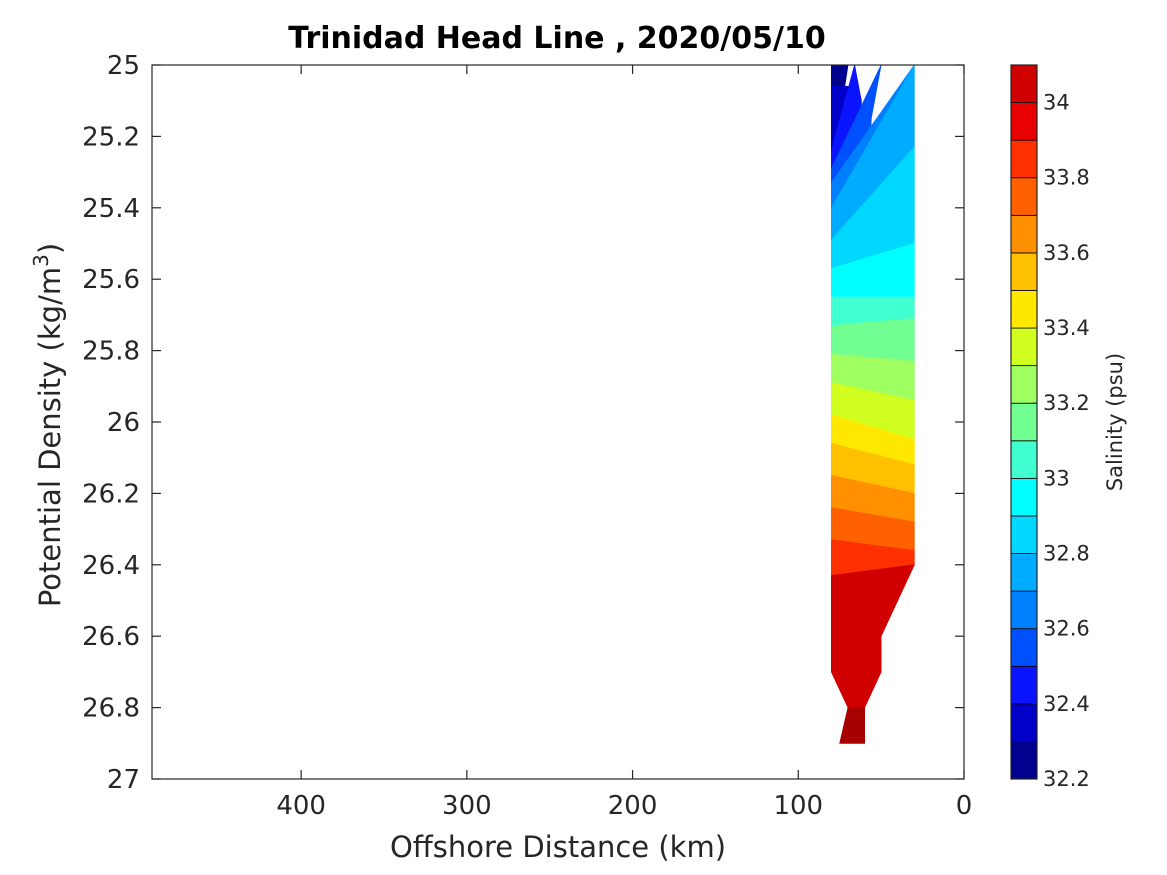 This screenshot has height=875, width=1167. What do you see at coordinates (111, 209) in the screenshot?
I see `y-tick-label: 25.4` at bounding box center [111, 209].